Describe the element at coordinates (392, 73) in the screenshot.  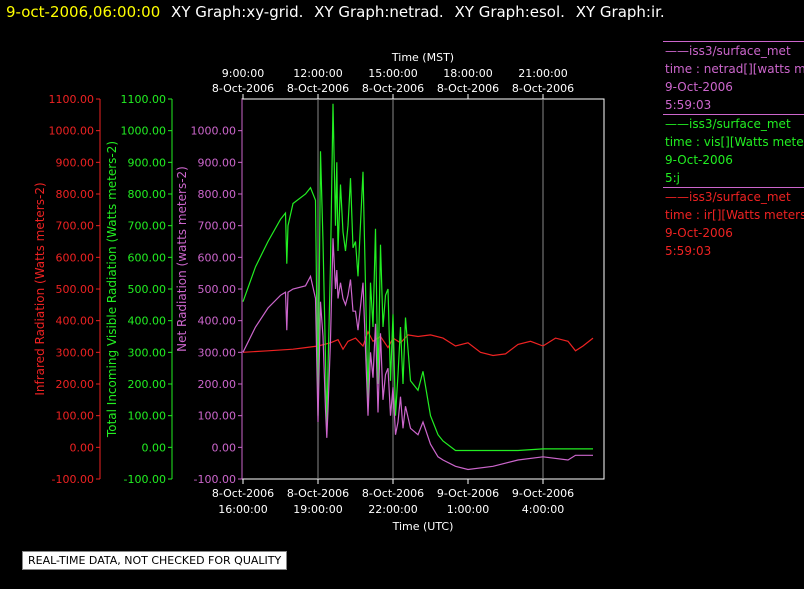
I see `top-tick-label: 15:00:00` at that location.